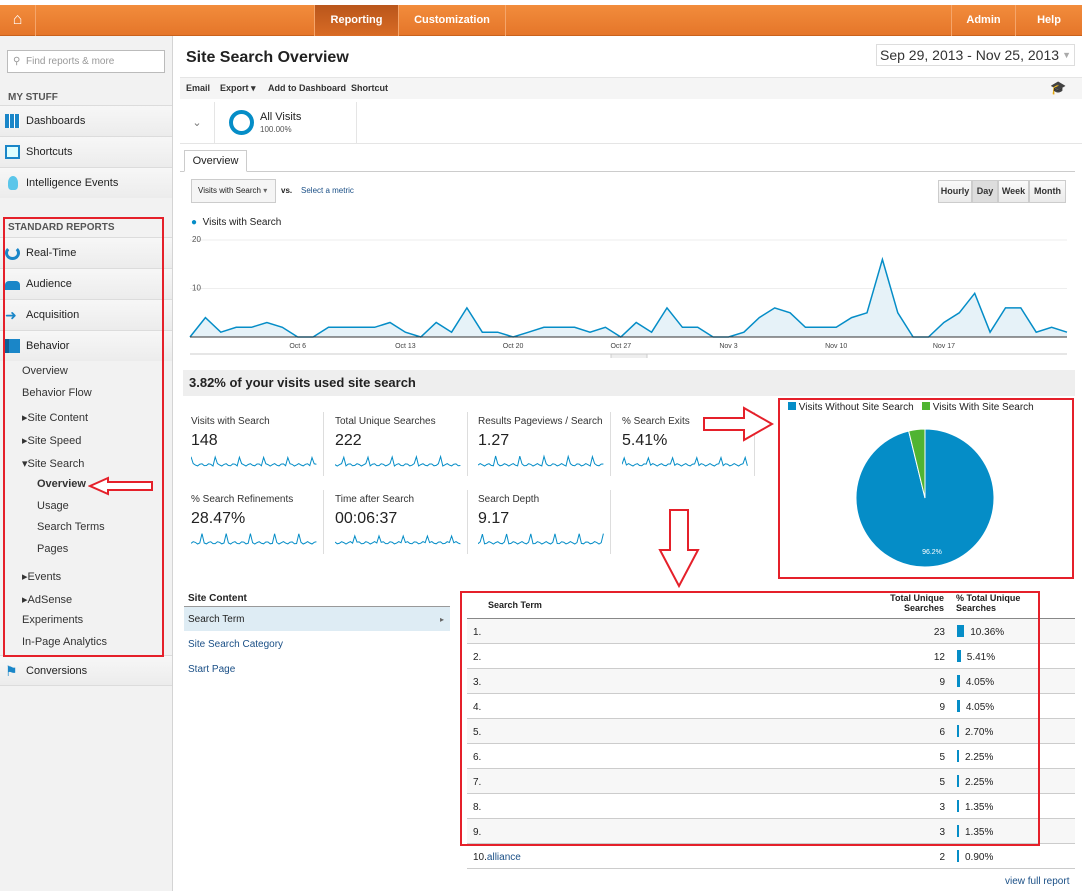 This screenshot has height=891, width=1082. Describe the element at coordinates (86, 345) in the screenshot. I see `sidebar-item-behavior: Behavior` at that location.